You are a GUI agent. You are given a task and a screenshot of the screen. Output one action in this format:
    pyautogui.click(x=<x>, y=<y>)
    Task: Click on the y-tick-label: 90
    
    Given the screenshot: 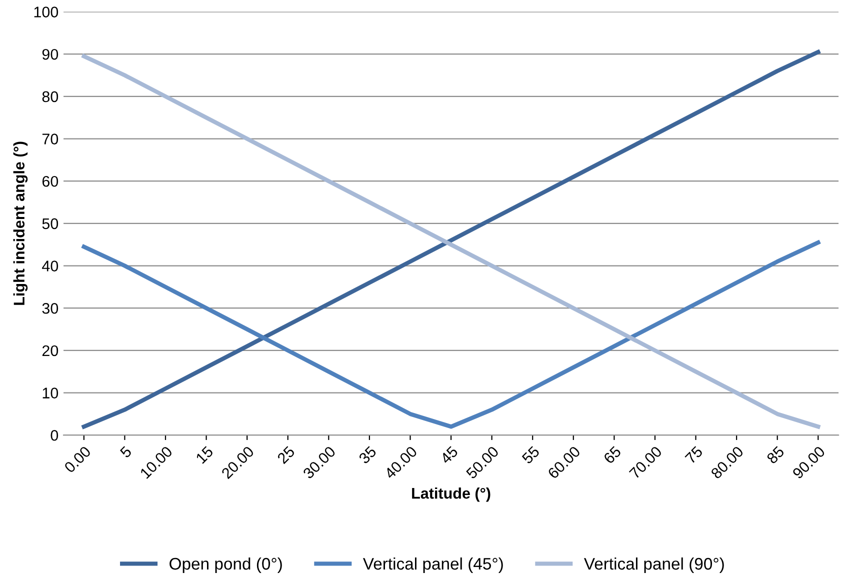 What is the action you would take?
    pyautogui.click(x=50, y=54)
    